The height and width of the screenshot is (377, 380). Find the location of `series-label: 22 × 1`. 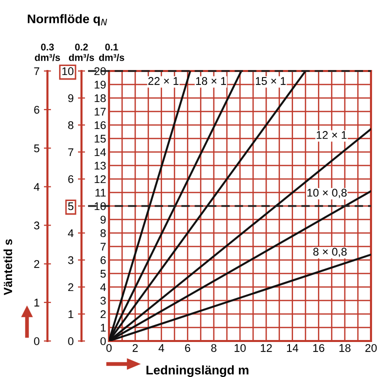

series-label: 22 × 1 is located at coordinates (163, 81).